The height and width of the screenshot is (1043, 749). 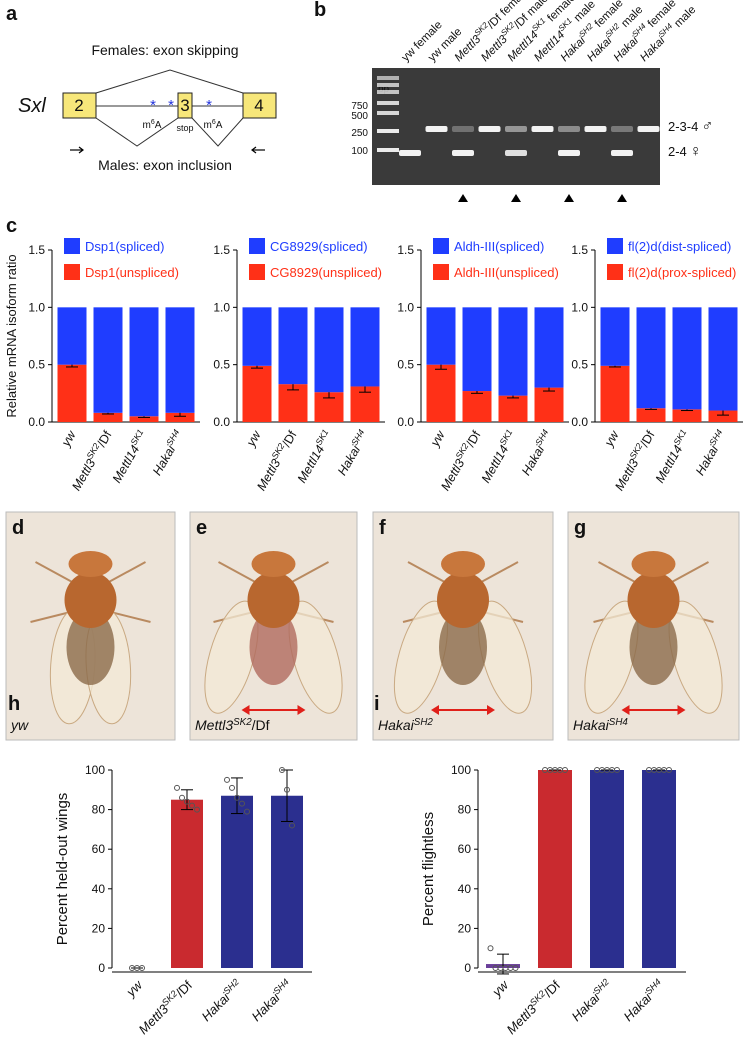 I want to click on label-part: SH2, so click(x=601, y=987).